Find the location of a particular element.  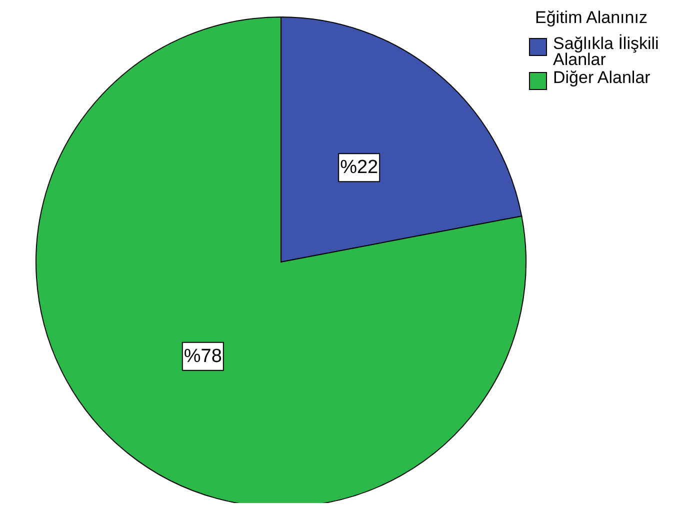

data-label: %22 is located at coordinates (359, 167).